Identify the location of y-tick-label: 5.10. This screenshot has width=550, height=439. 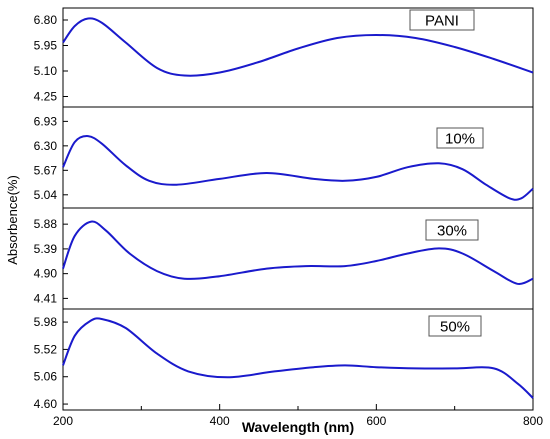
(46, 71).